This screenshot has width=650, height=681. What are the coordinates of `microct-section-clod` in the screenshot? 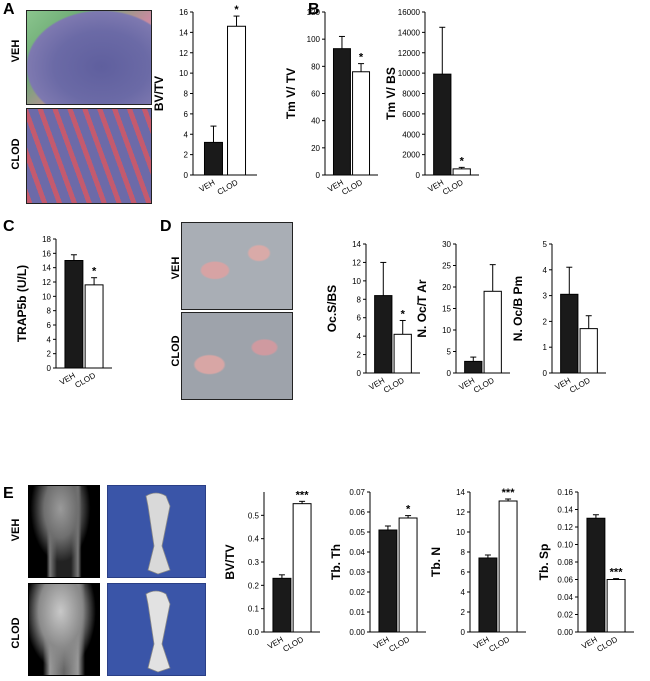 It's located at (64, 629).